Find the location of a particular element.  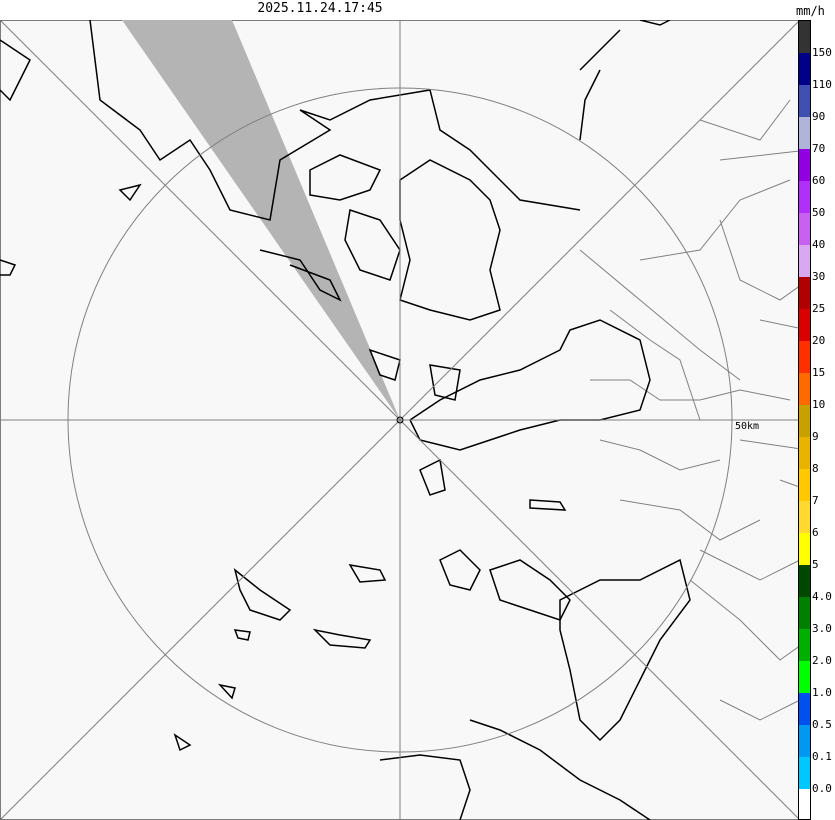

legend-label: 1.0 is located at coordinates (822, 692).